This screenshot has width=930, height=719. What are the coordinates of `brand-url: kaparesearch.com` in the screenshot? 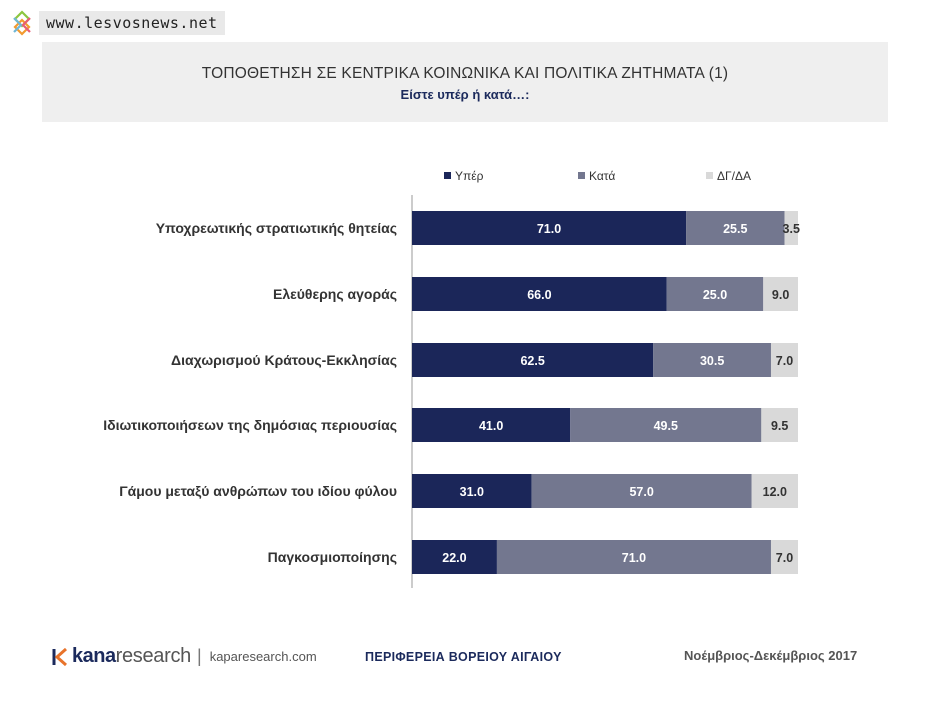 It's located at (263, 656).